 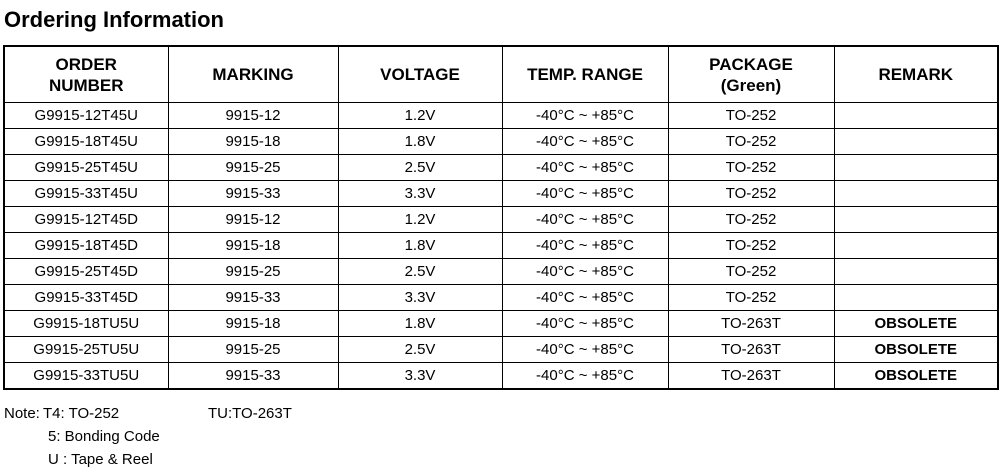 What do you see at coordinates (751, 64) in the screenshot?
I see `header-line: PACKAGE` at bounding box center [751, 64].